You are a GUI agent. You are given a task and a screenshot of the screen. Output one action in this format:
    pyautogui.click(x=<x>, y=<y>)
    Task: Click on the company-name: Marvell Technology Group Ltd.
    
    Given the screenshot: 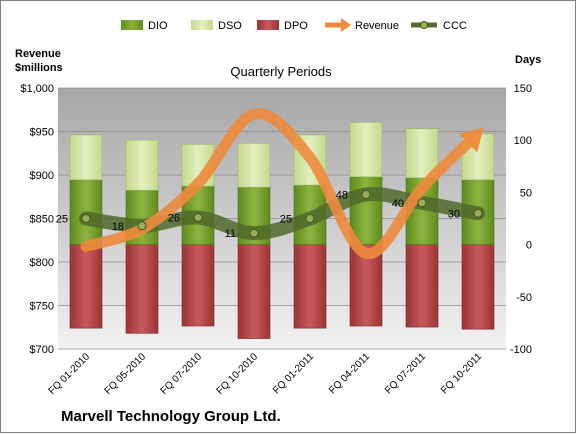 What is the action you would take?
    pyautogui.click(x=171, y=416)
    